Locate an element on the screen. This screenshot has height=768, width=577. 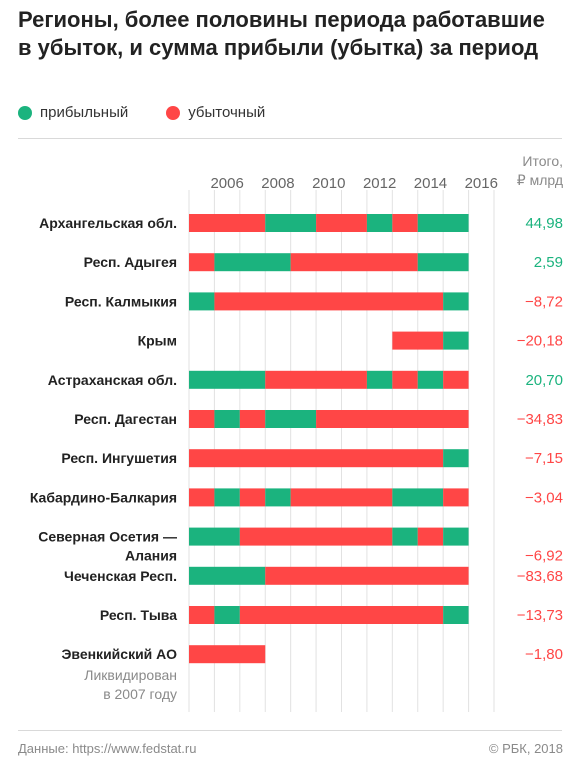
region-label: Чеченская Респ. is located at coordinates (120, 576).